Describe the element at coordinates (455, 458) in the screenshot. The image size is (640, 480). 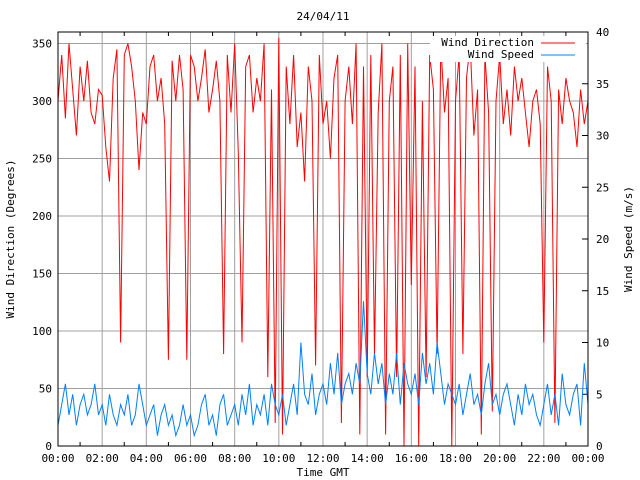
I see `x-tick-label: 18:00` at that location.